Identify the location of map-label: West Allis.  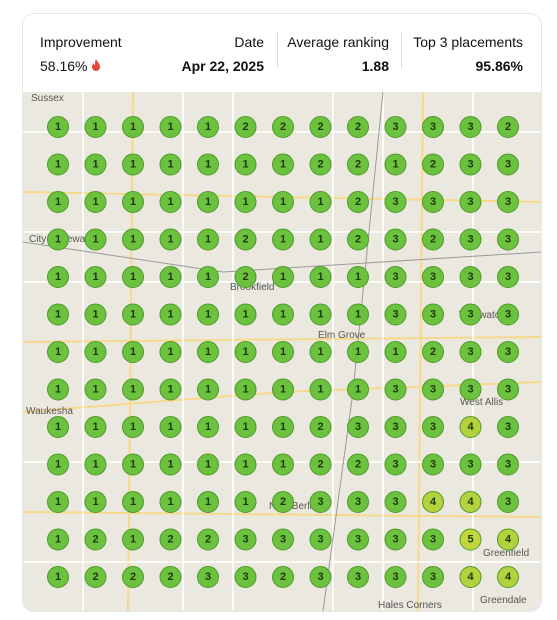
(481, 402).